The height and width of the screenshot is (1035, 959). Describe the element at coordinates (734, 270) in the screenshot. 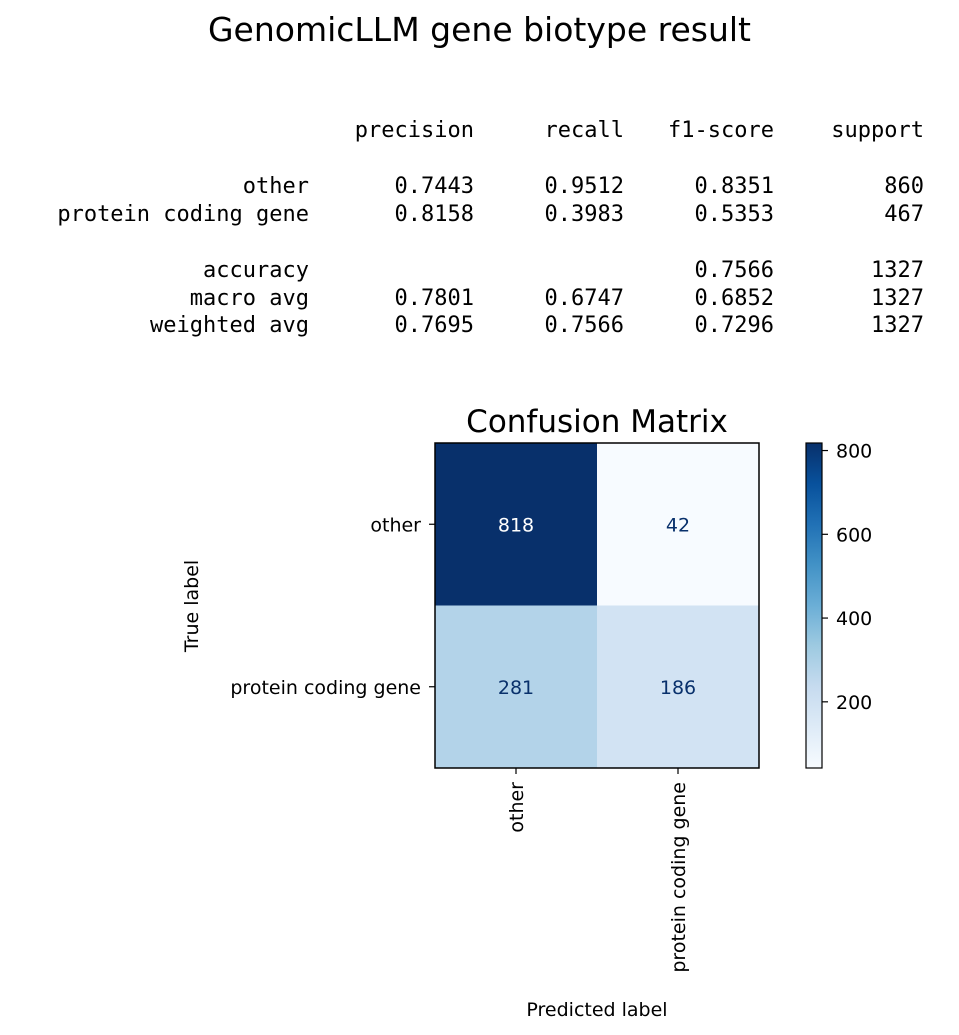

I see `report-row-f1: 0.7566` at that location.